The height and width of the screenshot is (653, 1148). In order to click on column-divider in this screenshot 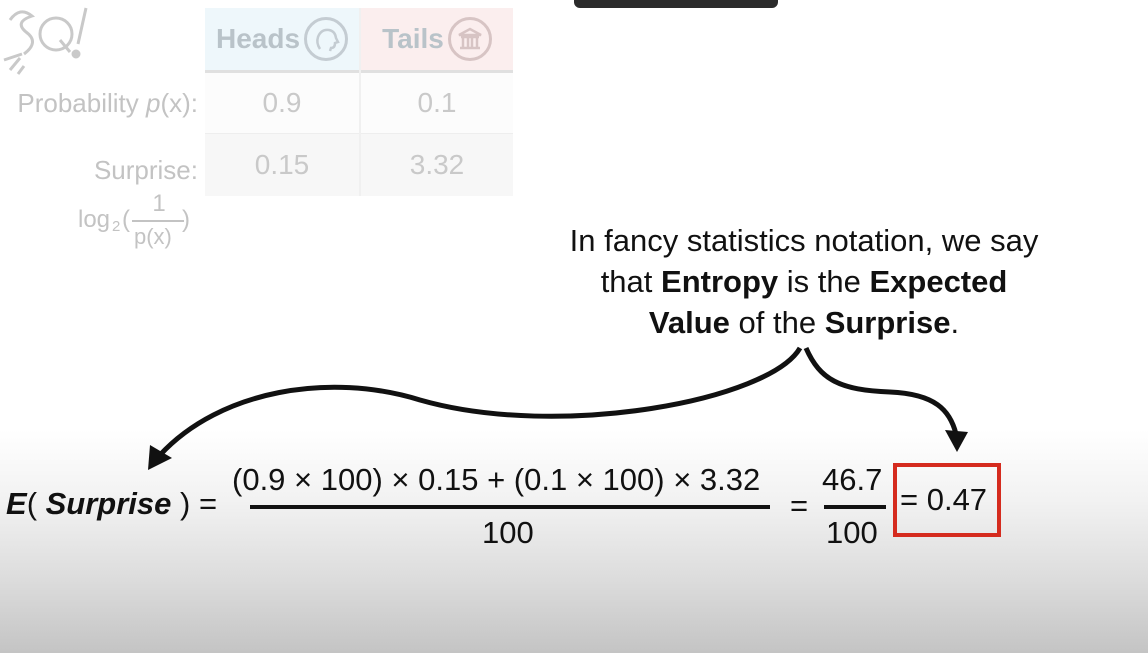, I will do `click(360, 102)`.